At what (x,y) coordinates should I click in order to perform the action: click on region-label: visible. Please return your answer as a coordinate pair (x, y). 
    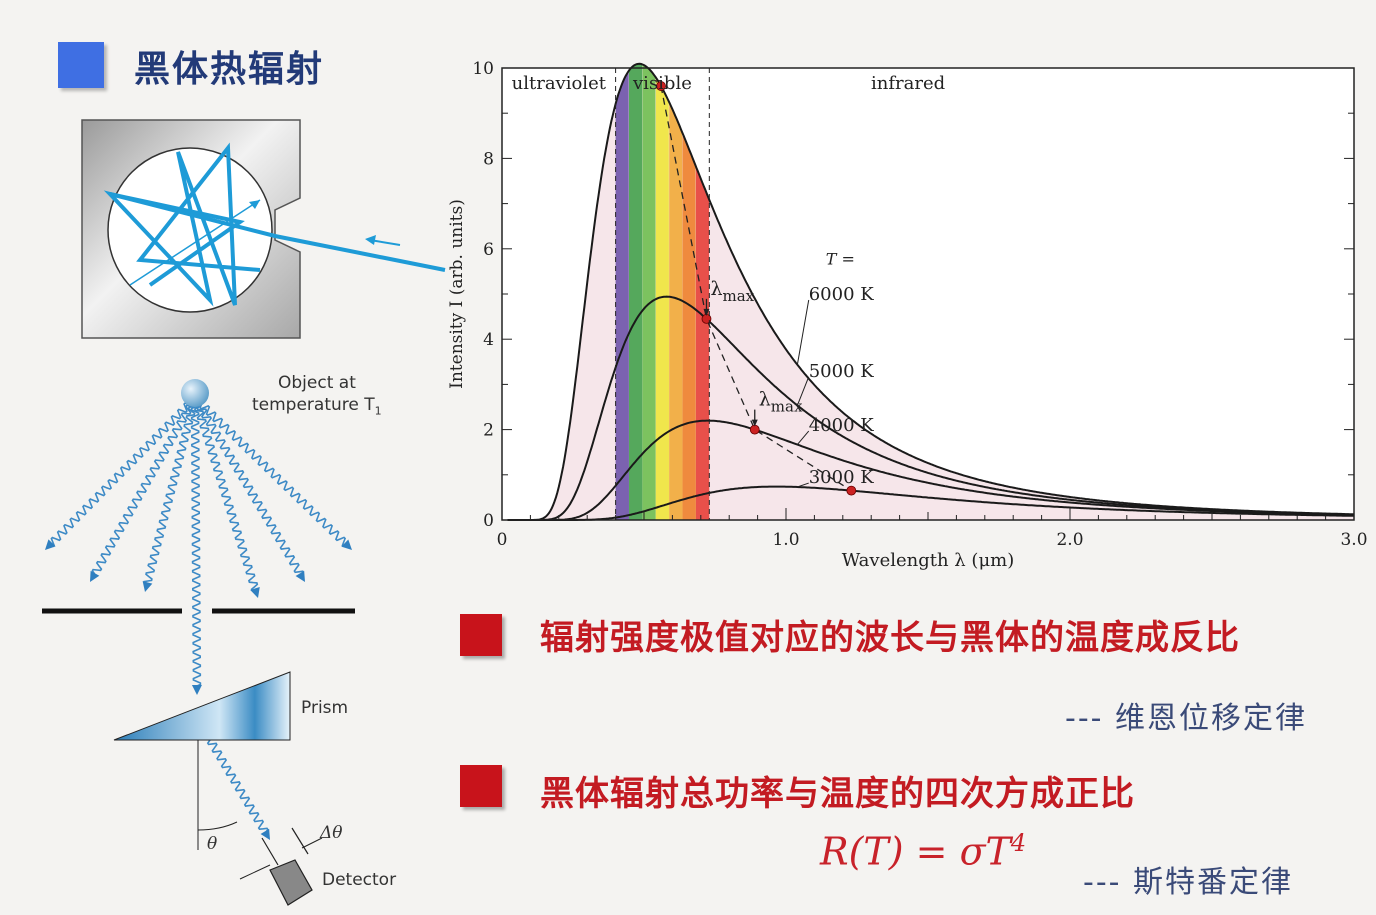
    Looking at the image, I should click on (662, 83).